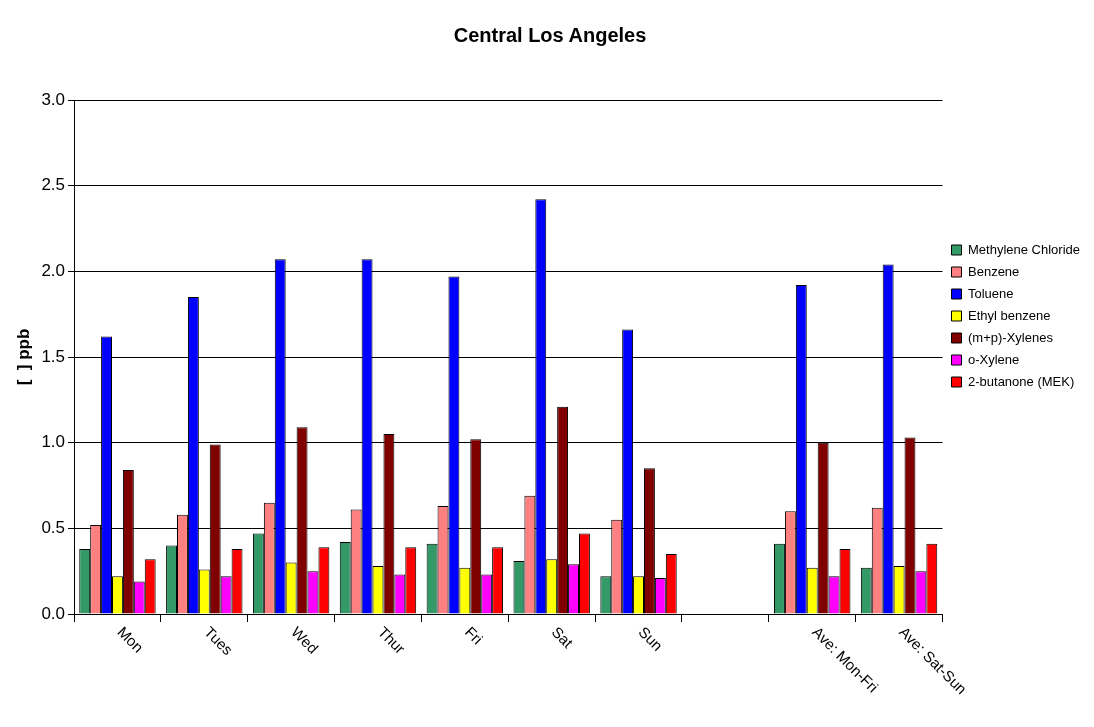 Image resolution: width=1094 pixels, height=727 pixels. I want to click on y-axis-title: [ ] ppb, so click(23, 357).